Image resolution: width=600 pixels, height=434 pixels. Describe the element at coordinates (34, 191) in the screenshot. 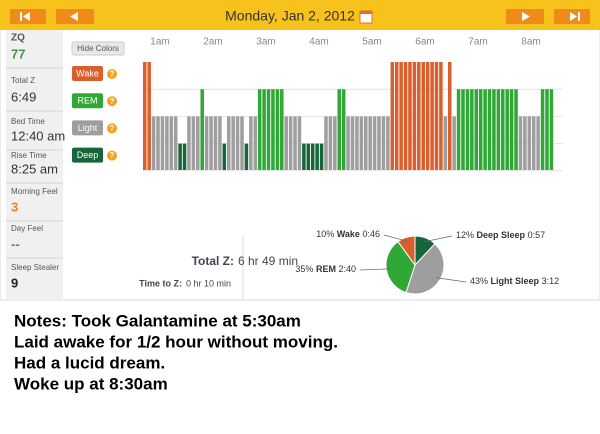

I see `stat-label: Morning Feel` at that location.